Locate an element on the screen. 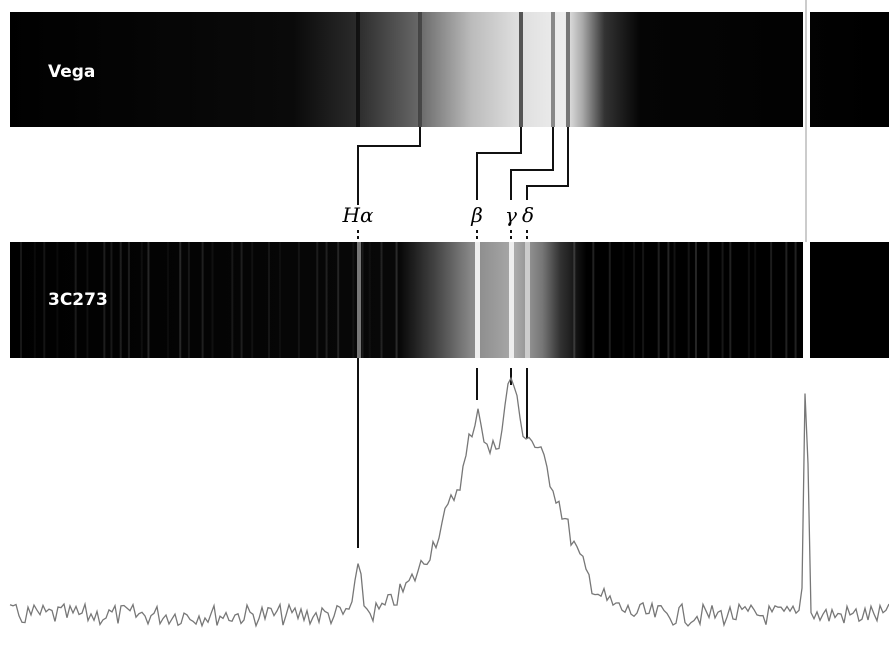 The image size is (889, 645). line-label: γ is located at coordinates (511, 215).